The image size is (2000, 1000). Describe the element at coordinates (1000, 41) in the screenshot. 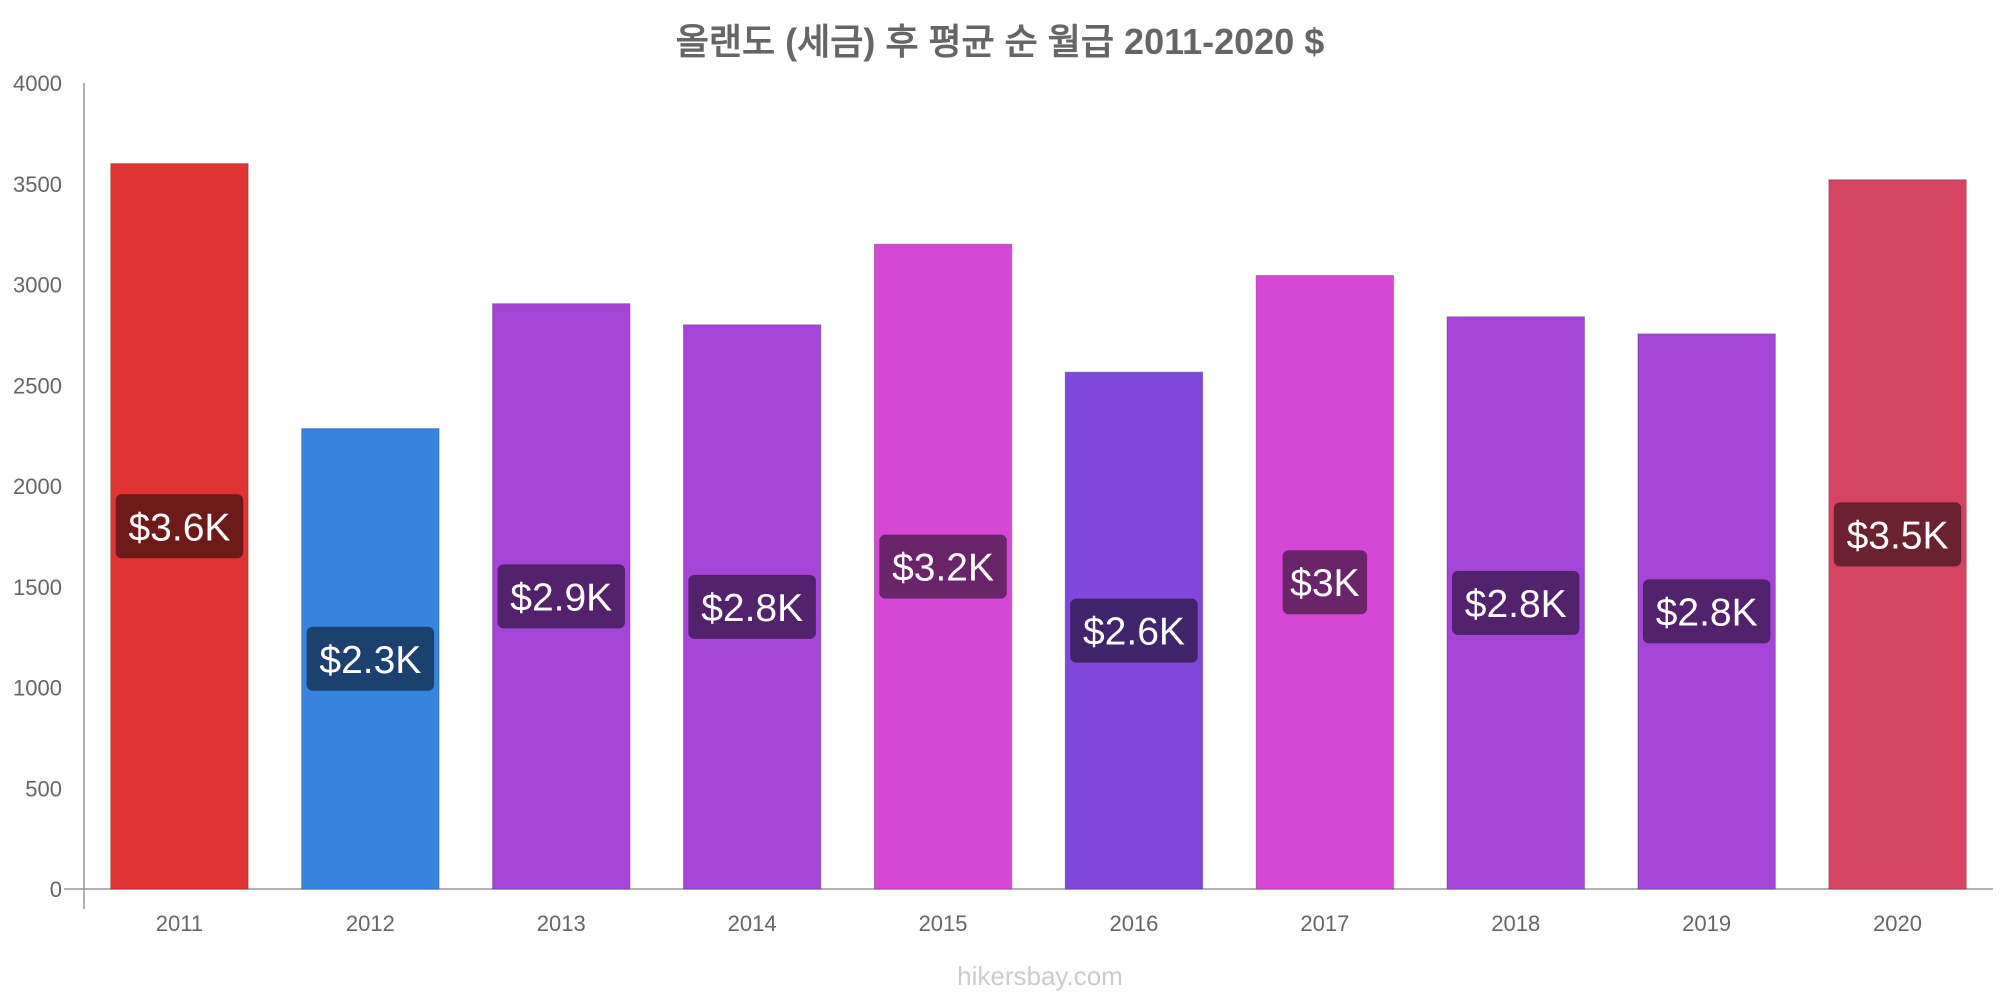

I see `chart-title: 올랜도 (세금) 후 평균 순 월급 2011-2020 $` at that location.